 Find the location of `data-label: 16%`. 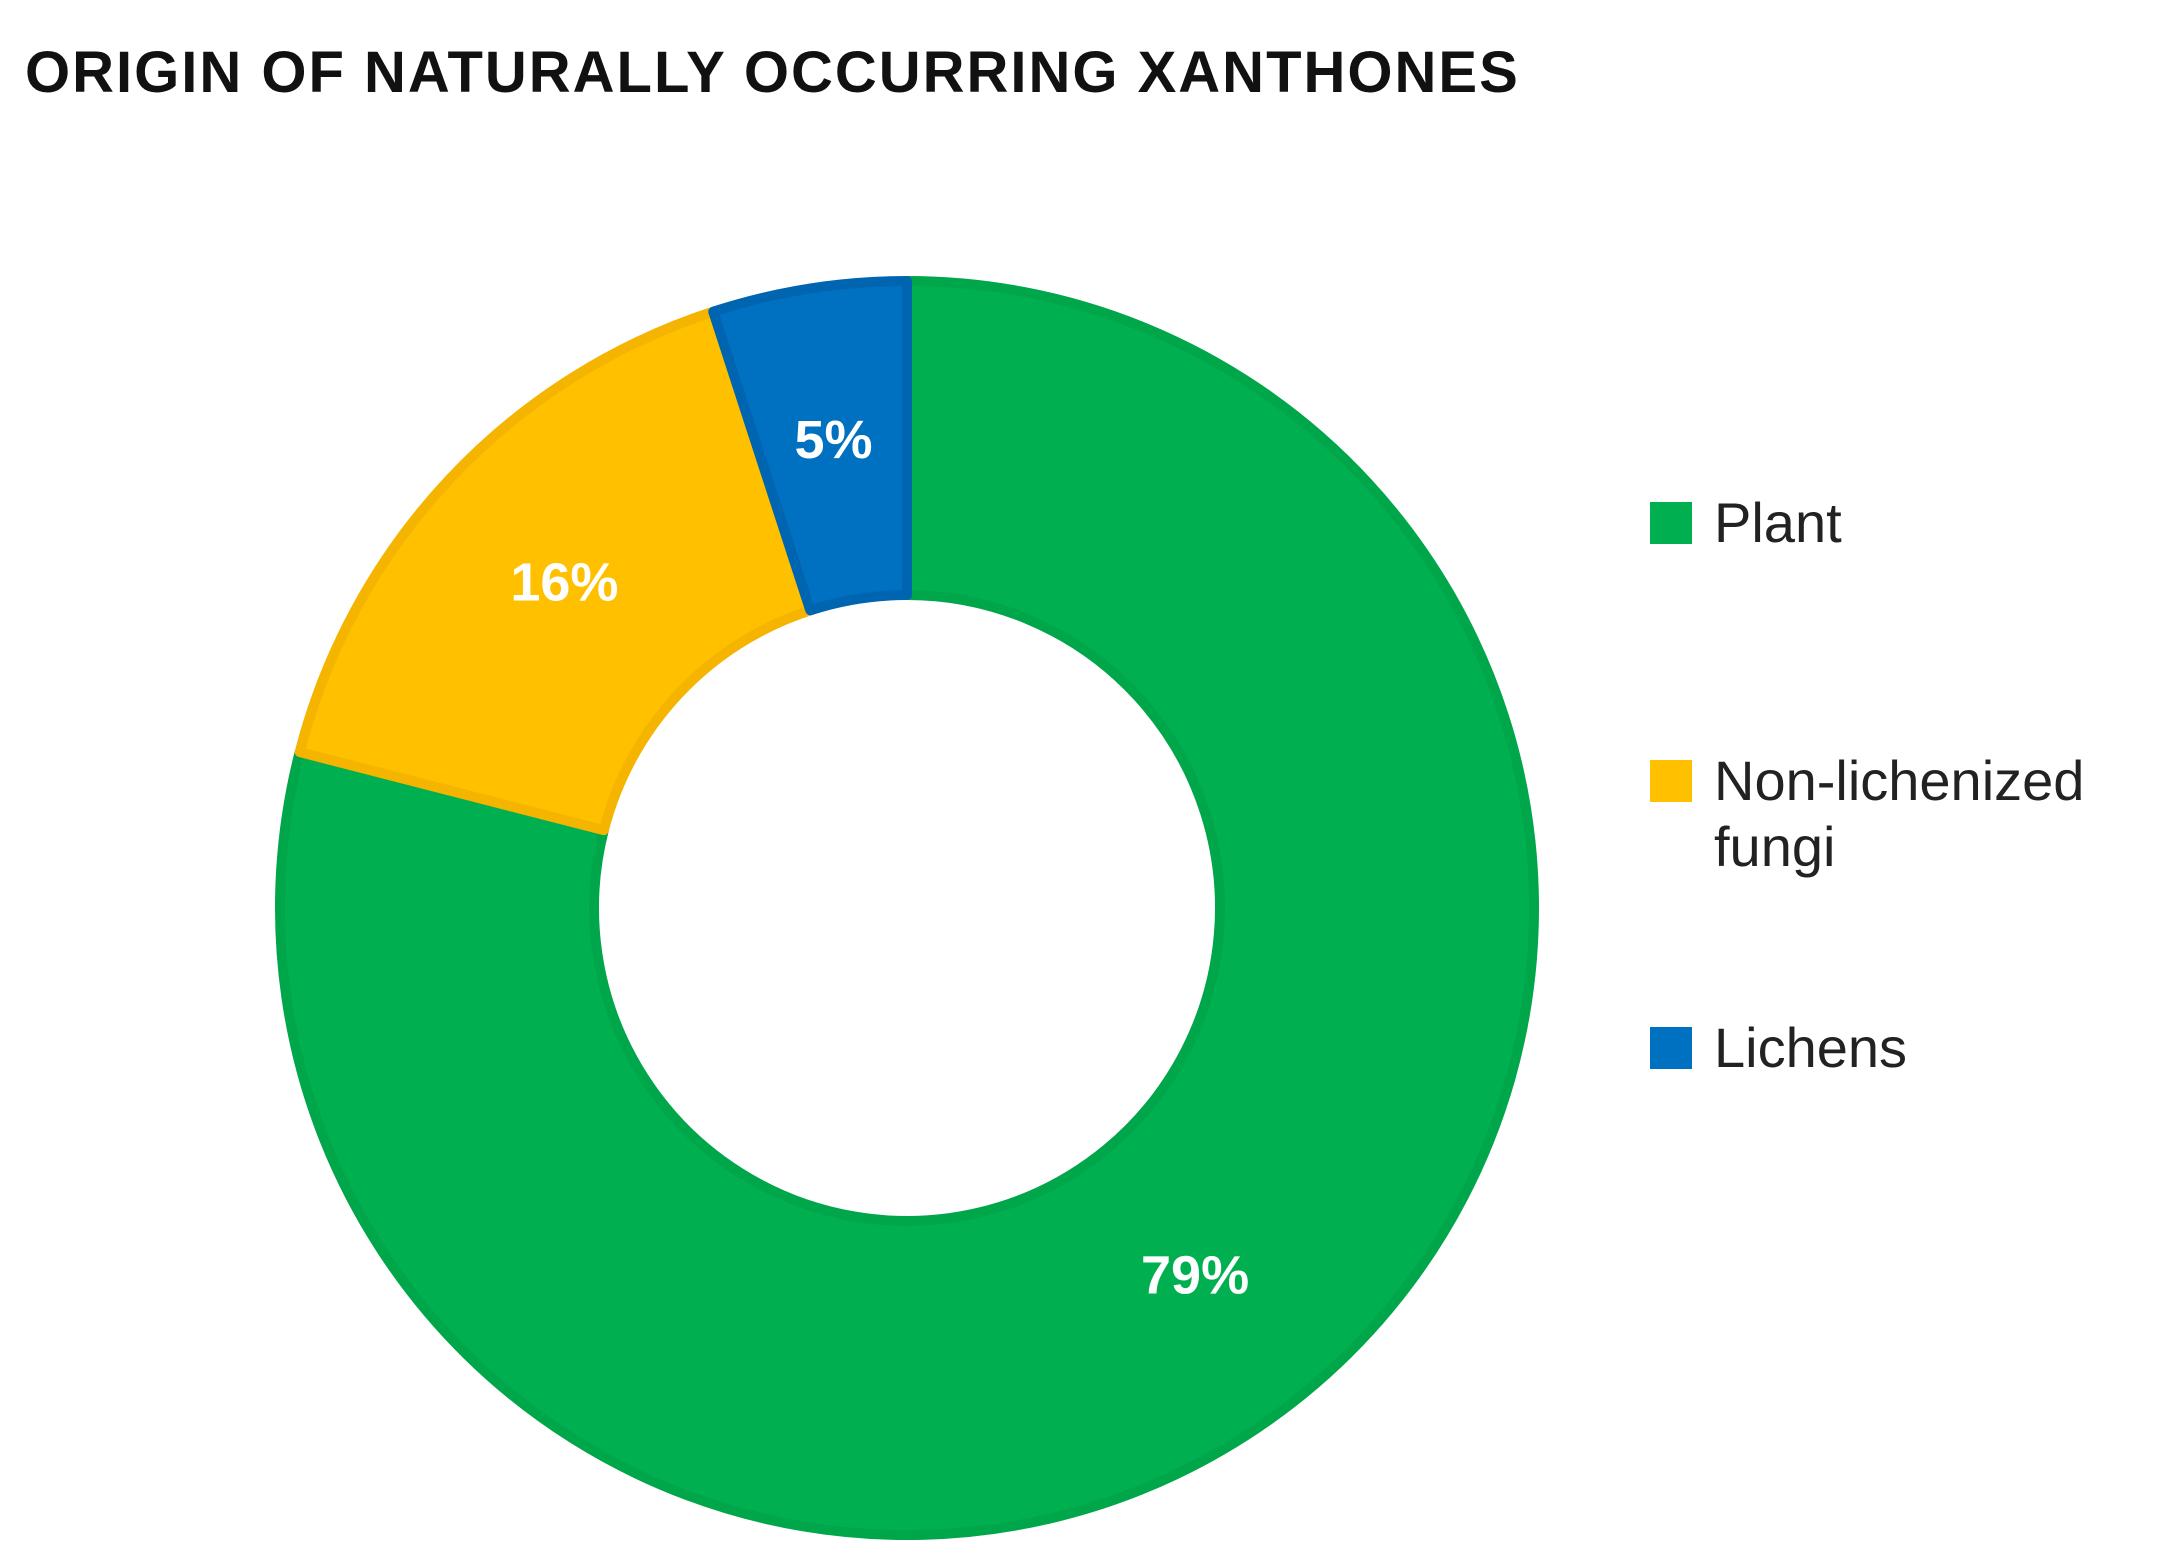

data-label: 16% is located at coordinates (564, 583).